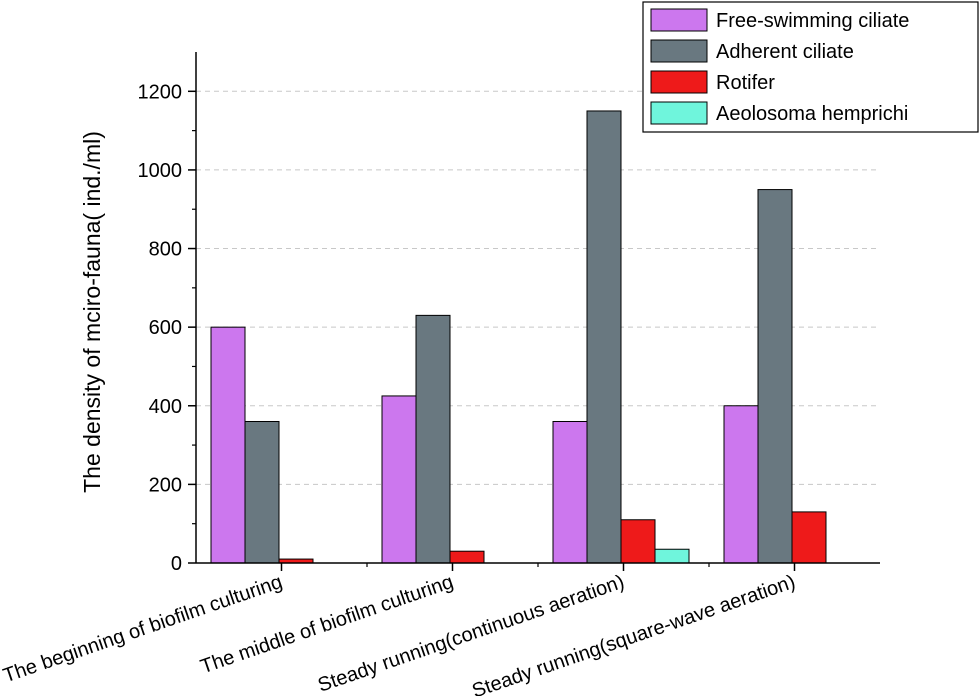 The height and width of the screenshot is (696, 980). Describe the element at coordinates (633, 633) in the screenshot. I see `x-tick-label: Steady running(square-wave aeration)` at that location.